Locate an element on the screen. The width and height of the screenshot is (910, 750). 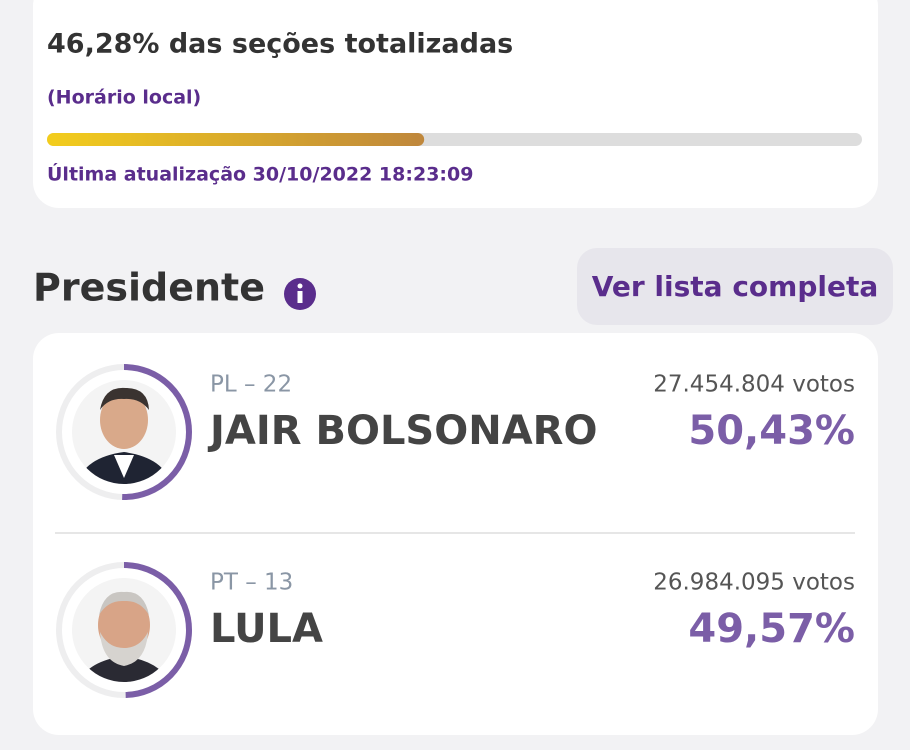
percent: 50,43% is located at coordinates (771, 431).